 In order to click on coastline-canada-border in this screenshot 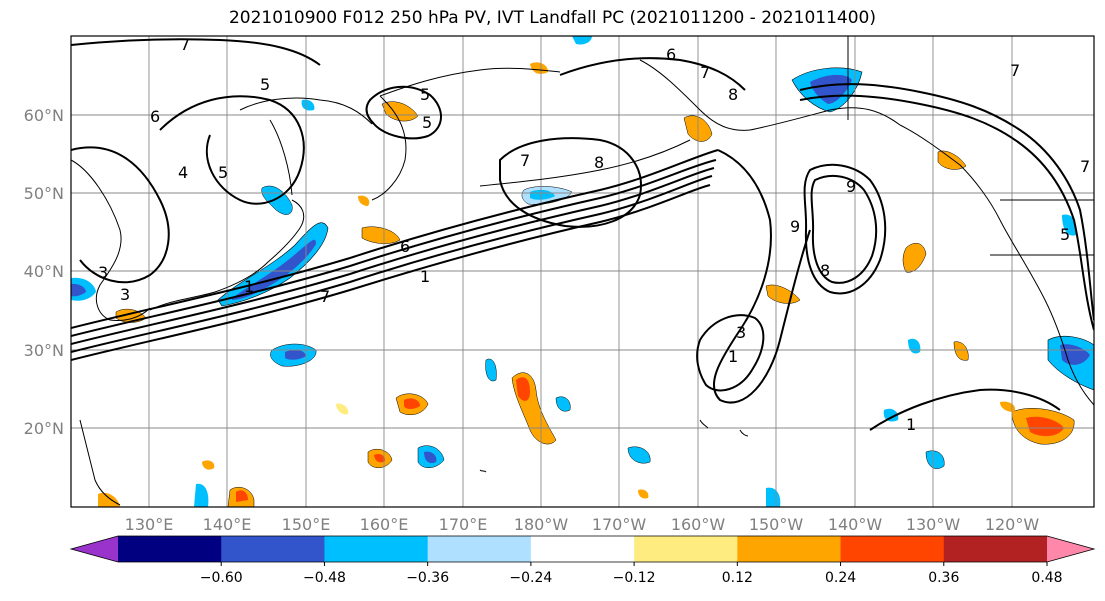, I will do `click(970, 146)`.